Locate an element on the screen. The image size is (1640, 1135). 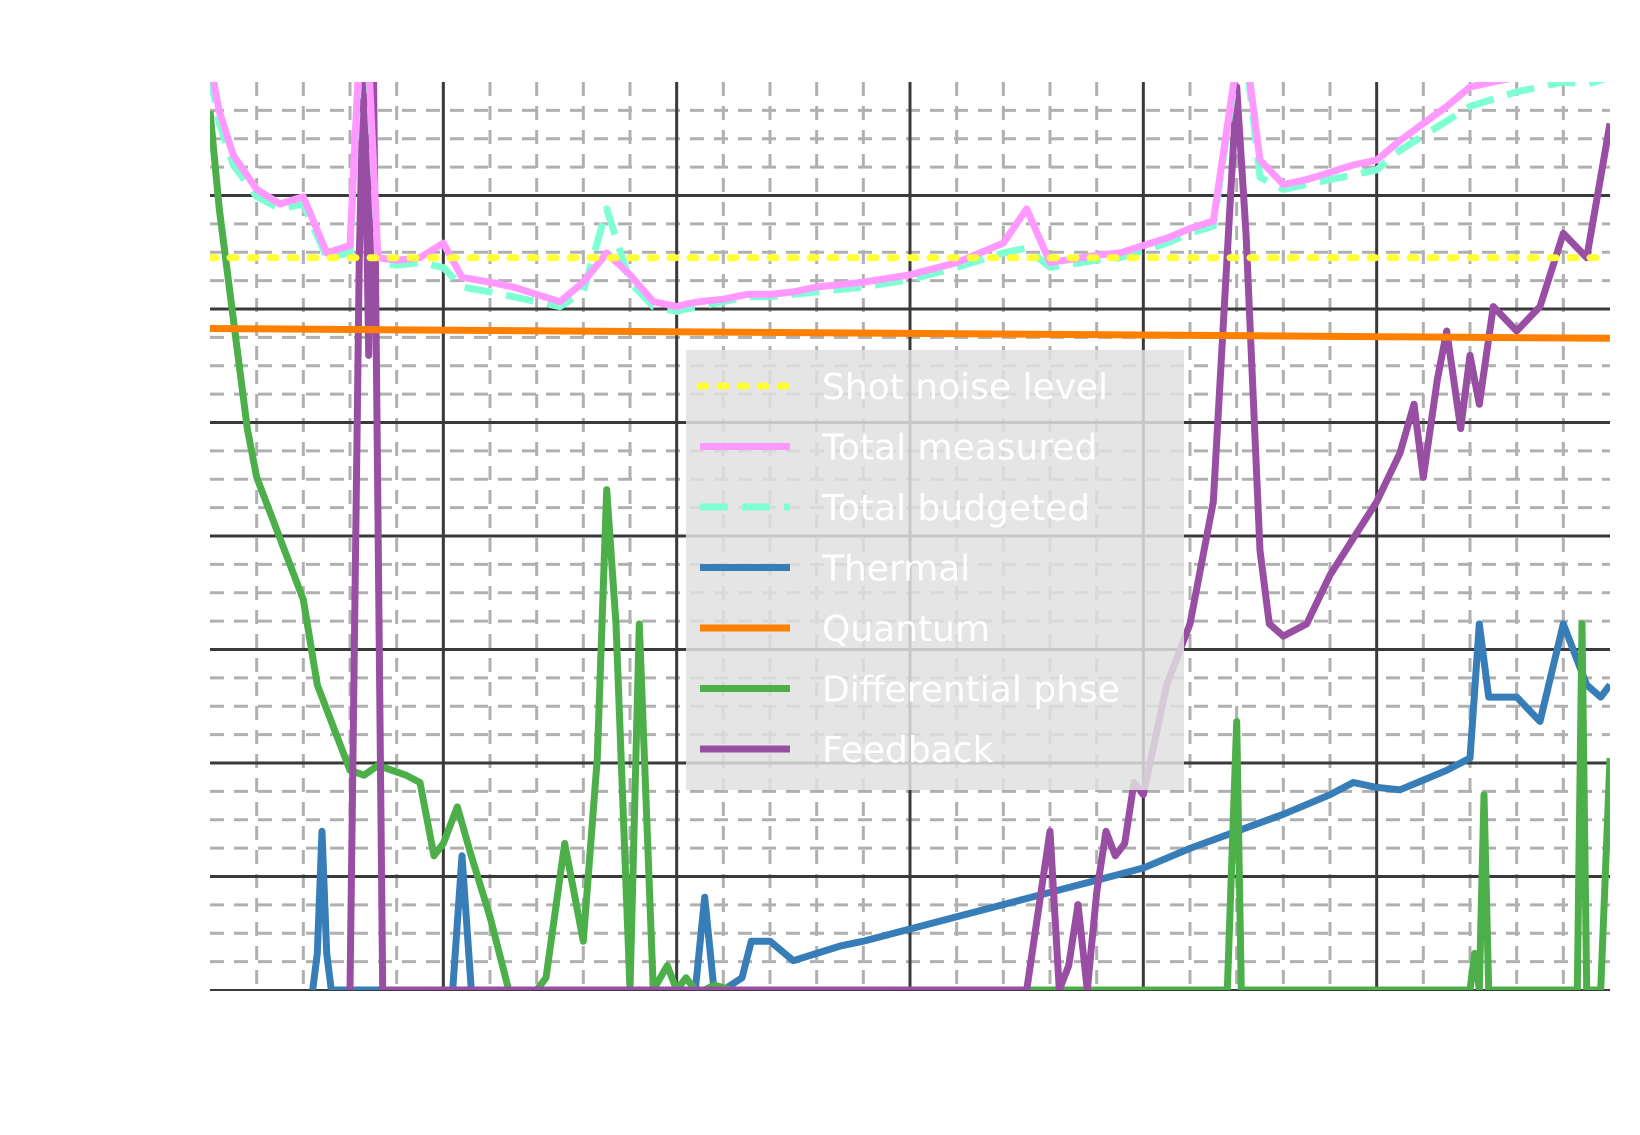
legend-label-total-measured: Total measured is located at coordinates (959, 448).